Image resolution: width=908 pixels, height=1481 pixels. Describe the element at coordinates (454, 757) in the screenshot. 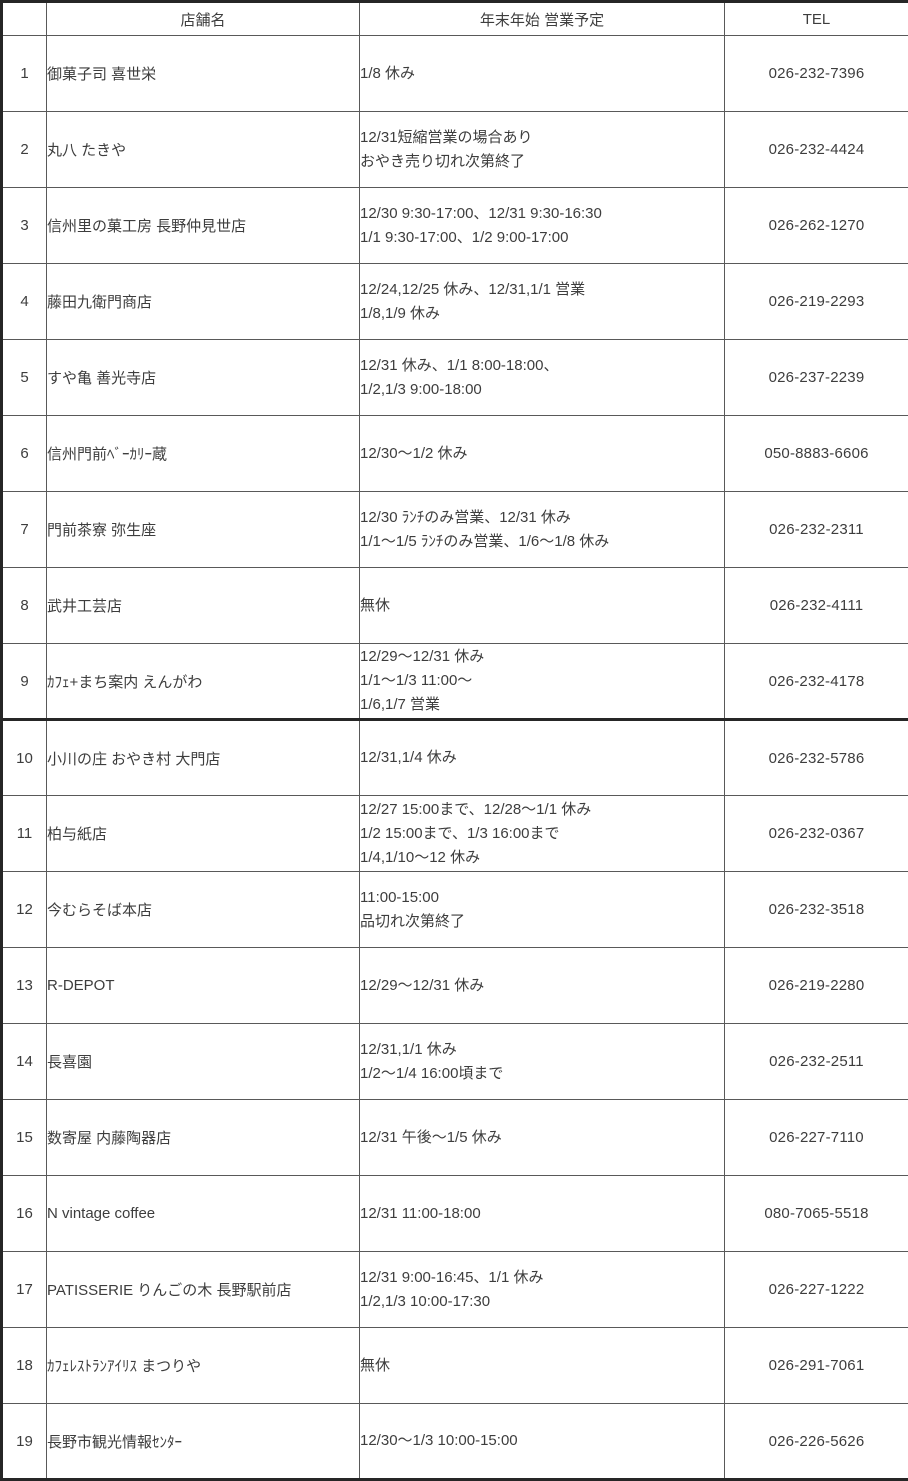

I see `table-row: 10 小川の庄 おやき村 大門店 12/31,1/4 休み 026-232-5786` at that location.